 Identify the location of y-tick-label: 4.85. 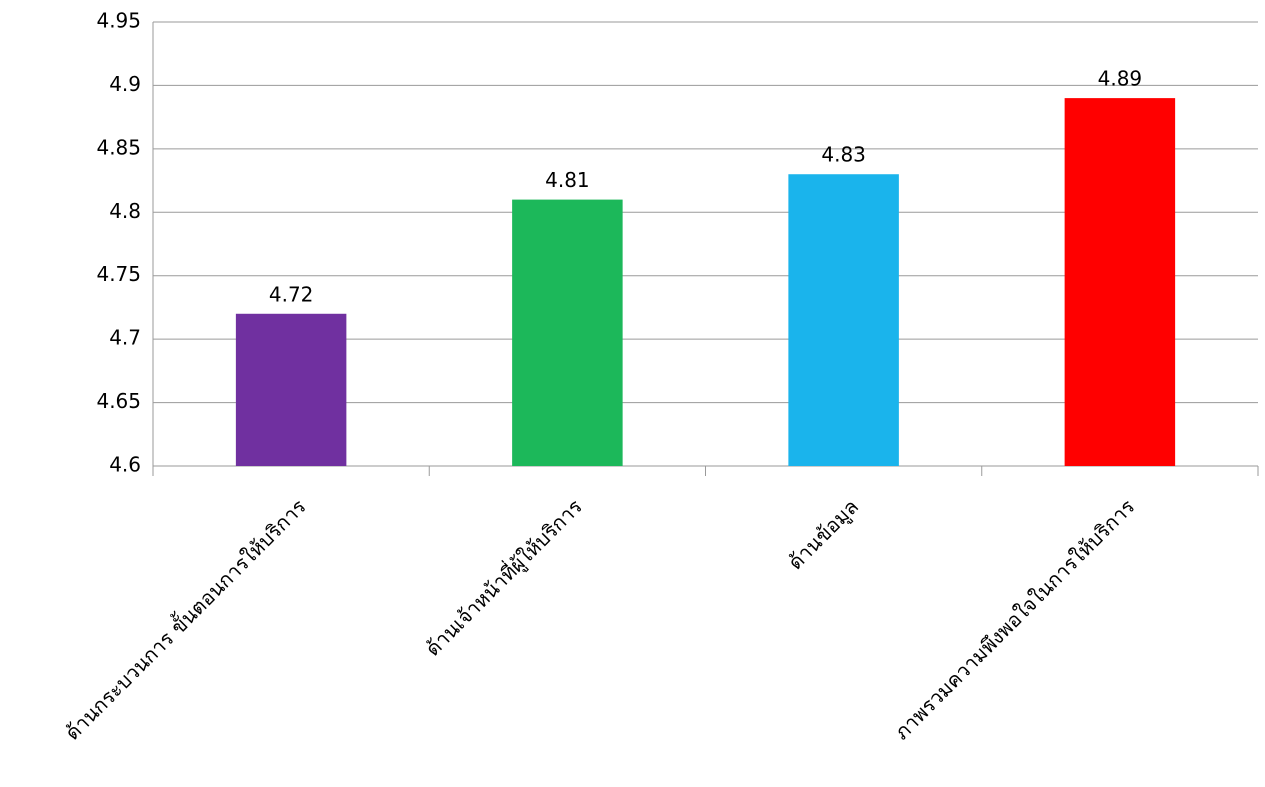
(118, 147).